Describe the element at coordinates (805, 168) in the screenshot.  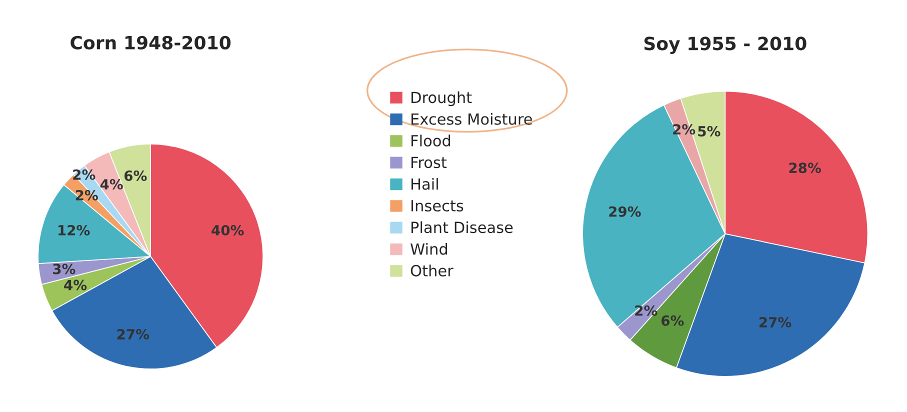
I see `data-label: 28%` at that location.